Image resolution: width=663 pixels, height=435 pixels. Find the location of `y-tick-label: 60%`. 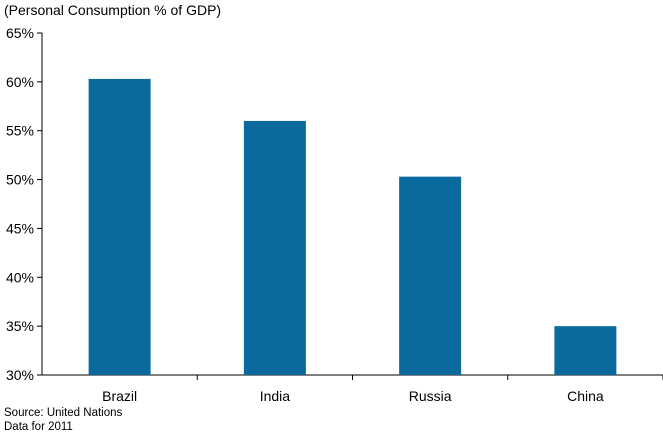

y-tick-label: 60% is located at coordinates (20, 82).